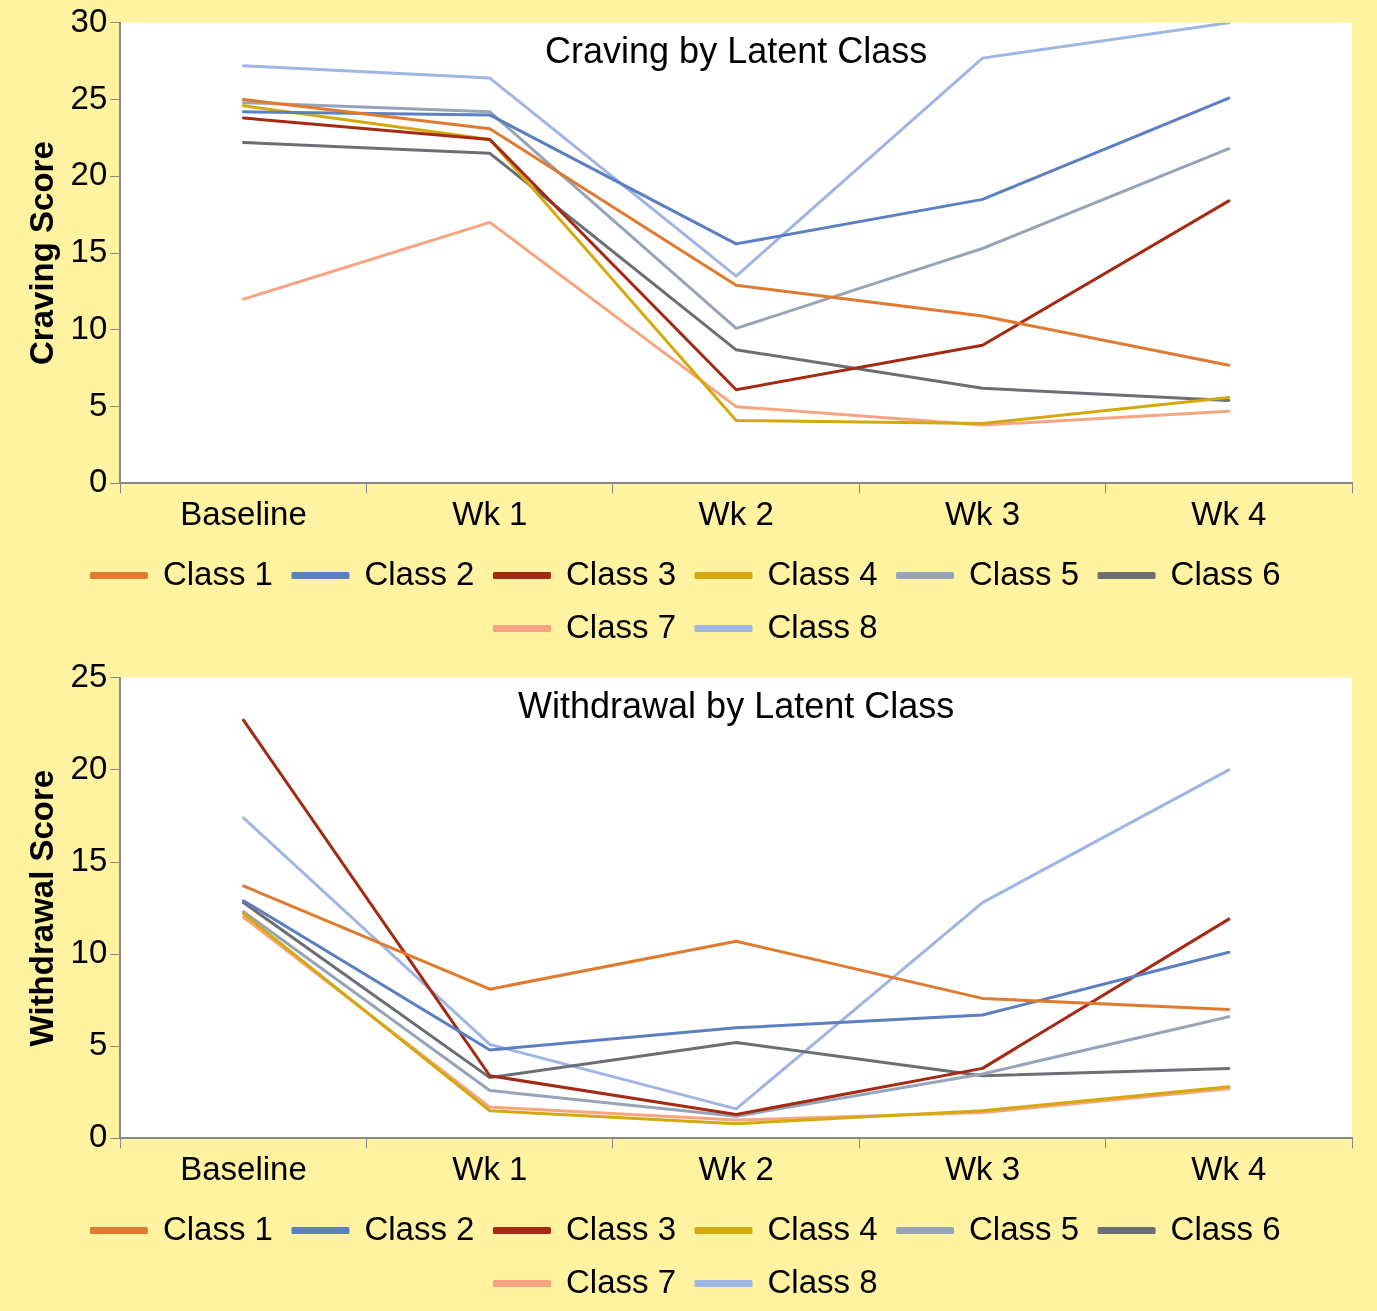 The height and width of the screenshot is (1311, 1377). Describe the element at coordinates (736, 705) in the screenshot. I see `chart-title: Withdrawal by Latent Class` at that location.